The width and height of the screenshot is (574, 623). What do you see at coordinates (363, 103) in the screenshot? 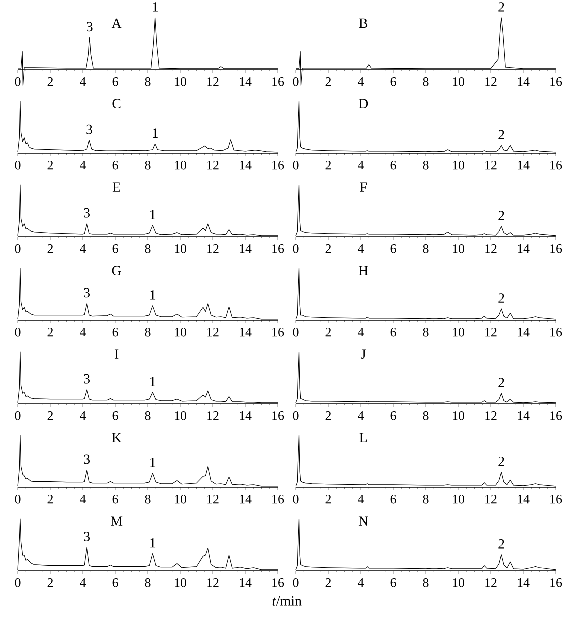
I see `chart-title: D` at bounding box center [363, 103].